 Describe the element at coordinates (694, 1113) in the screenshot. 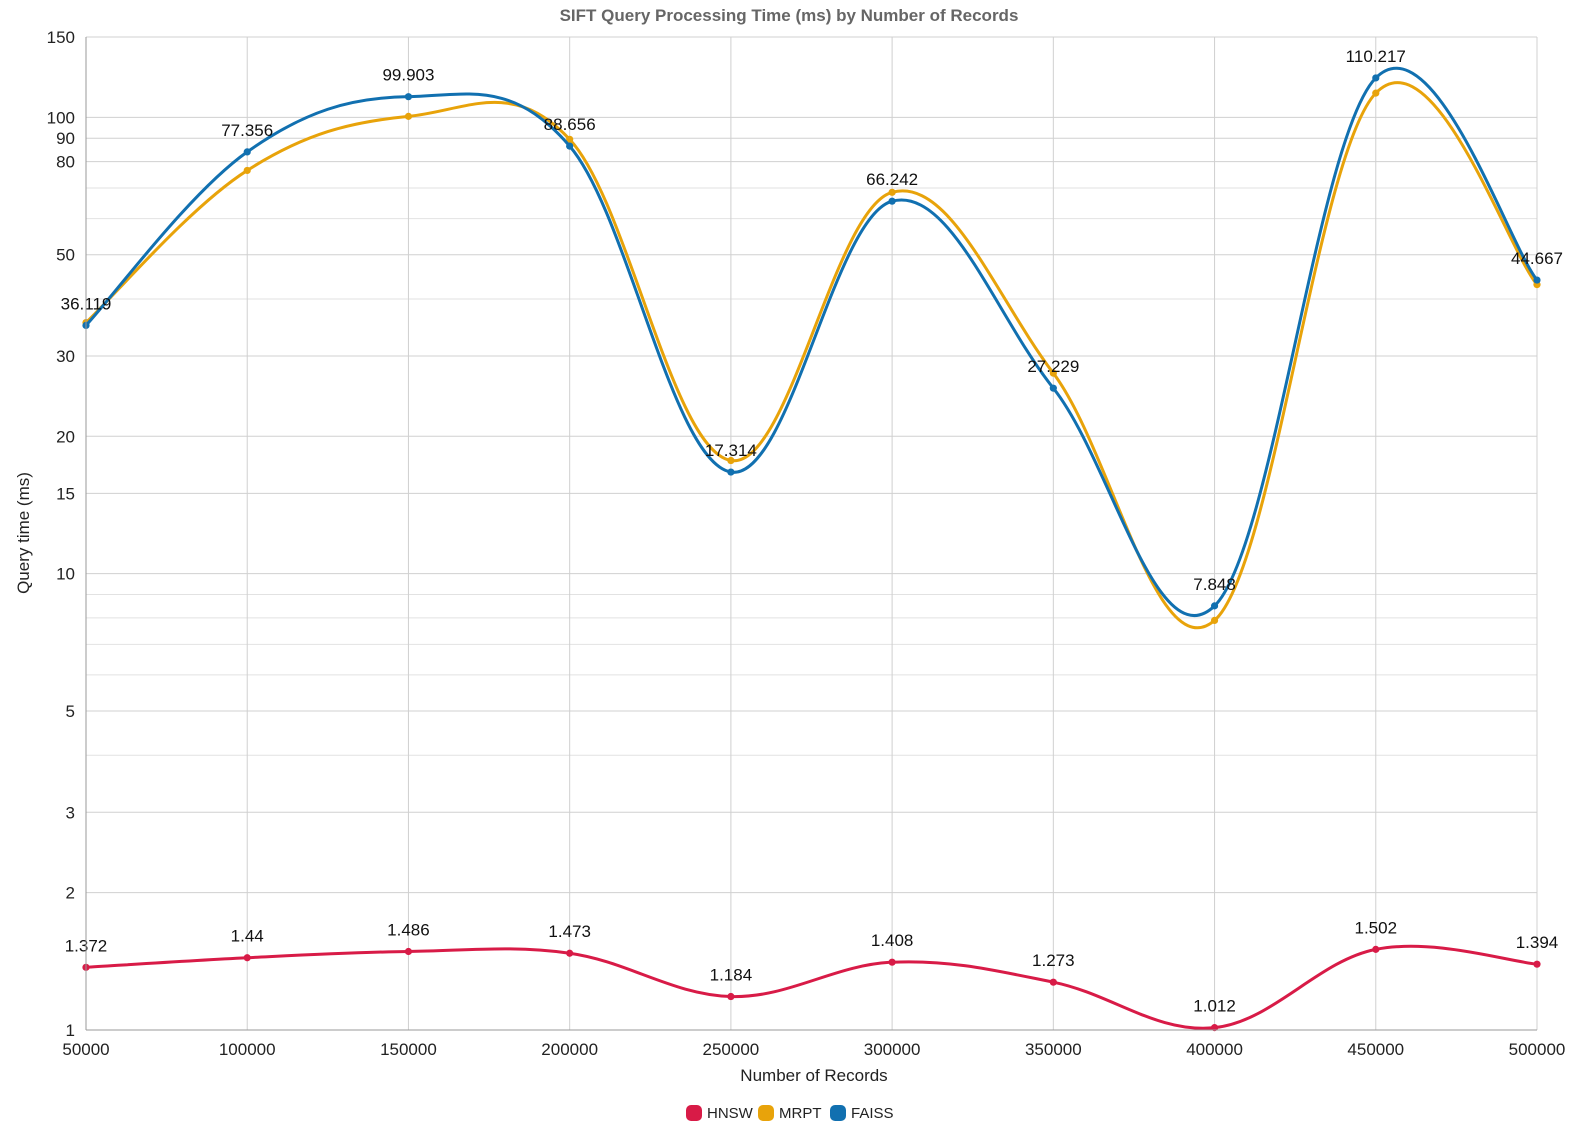

I see `legend-swatch-hnsw` at that location.